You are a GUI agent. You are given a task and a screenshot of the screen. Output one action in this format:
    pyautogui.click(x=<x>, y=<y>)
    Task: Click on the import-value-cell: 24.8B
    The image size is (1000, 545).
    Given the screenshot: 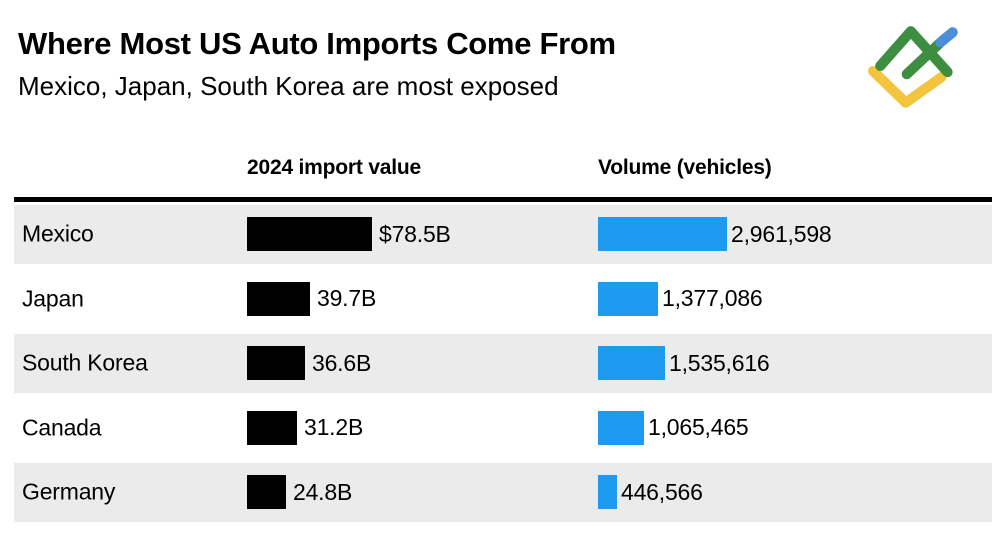 What is the action you would take?
    pyautogui.click(x=299, y=492)
    